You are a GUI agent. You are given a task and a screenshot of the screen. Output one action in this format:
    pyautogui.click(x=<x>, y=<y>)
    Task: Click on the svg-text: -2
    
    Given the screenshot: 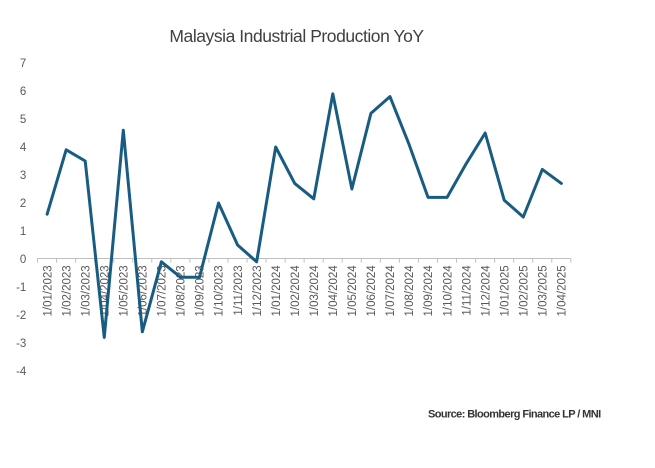 What is the action you would take?
    pyautogui.click(x=21, y=316)
    